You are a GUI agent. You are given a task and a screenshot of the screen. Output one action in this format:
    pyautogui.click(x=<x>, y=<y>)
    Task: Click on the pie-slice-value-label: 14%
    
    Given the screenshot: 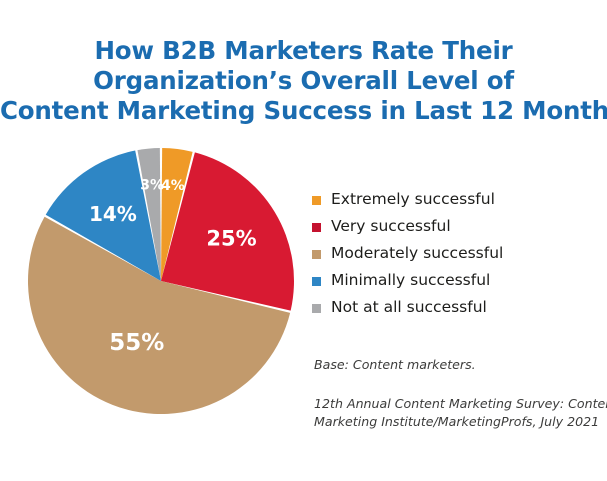 What is the action you would take?
    pyautogui.click(x=113, y=214)
    